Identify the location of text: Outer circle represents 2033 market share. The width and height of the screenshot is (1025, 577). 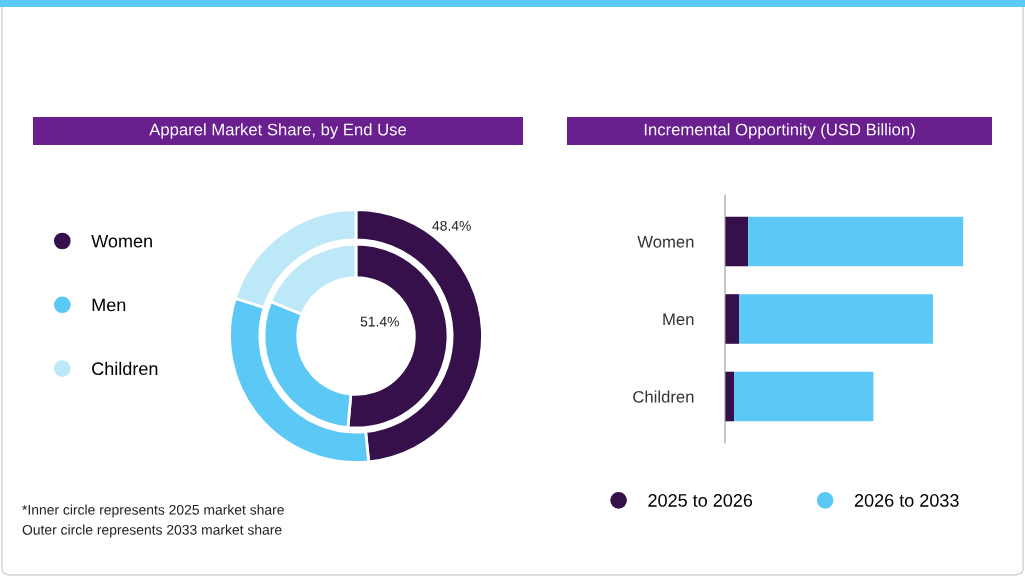
(152, 531).